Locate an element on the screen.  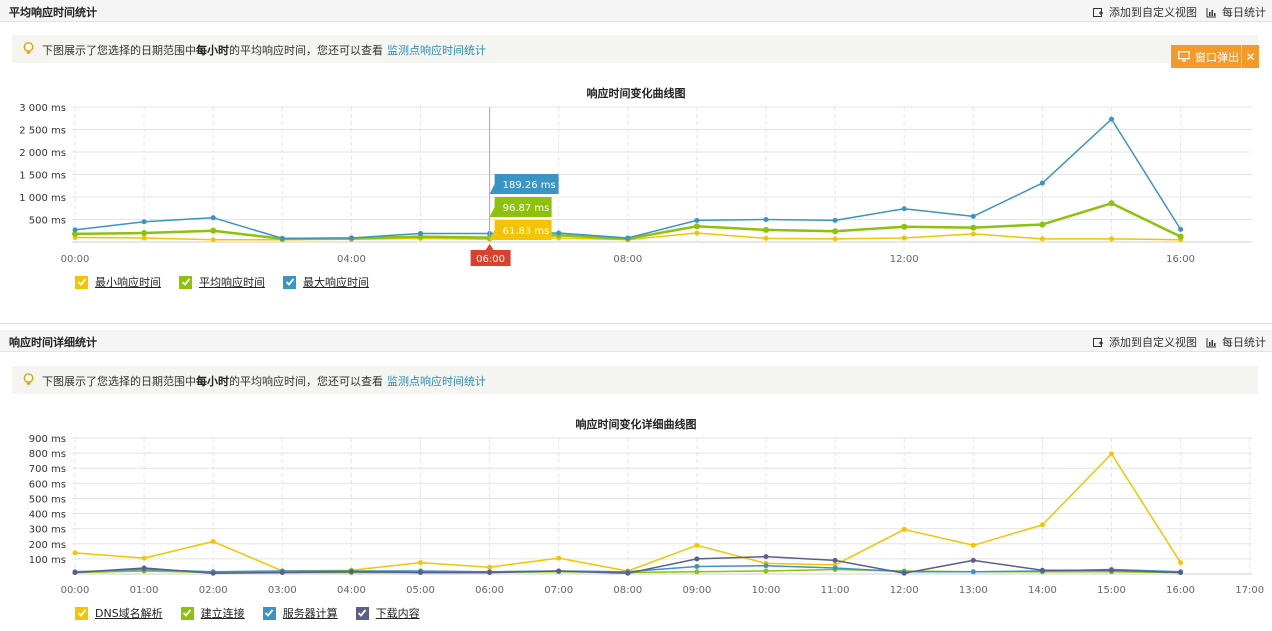
legend-item: 最大响应时间 is located at coordinates (326, 282).